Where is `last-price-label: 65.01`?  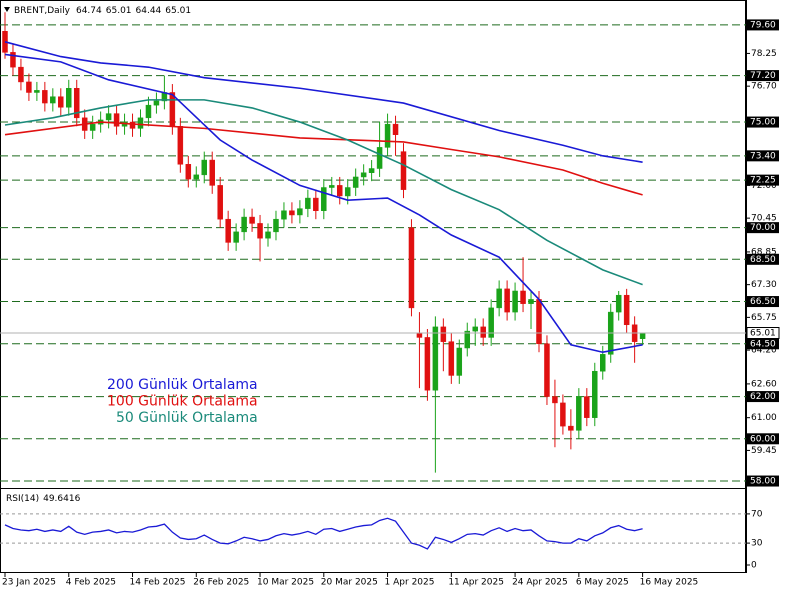
last-price-label: 65.01 is located at coordinates (763, 334).